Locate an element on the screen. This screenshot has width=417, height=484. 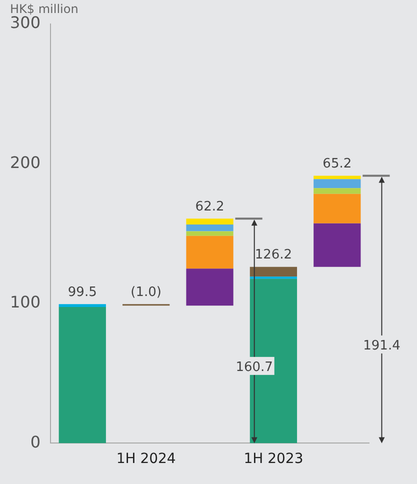
total-label: (1.0) is located at coordinates (146, 292).